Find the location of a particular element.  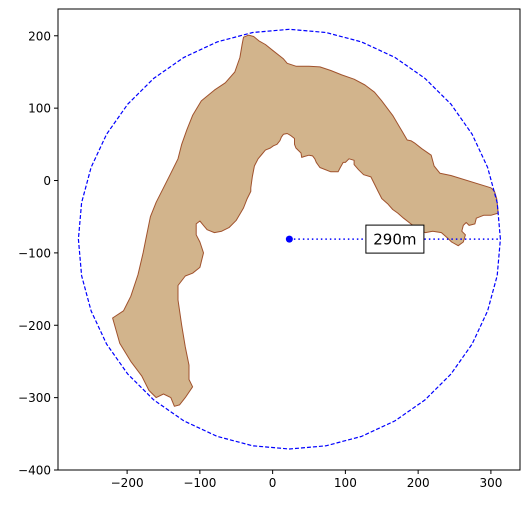

x-tick-label: 200 is located at coordinates (418, 483).